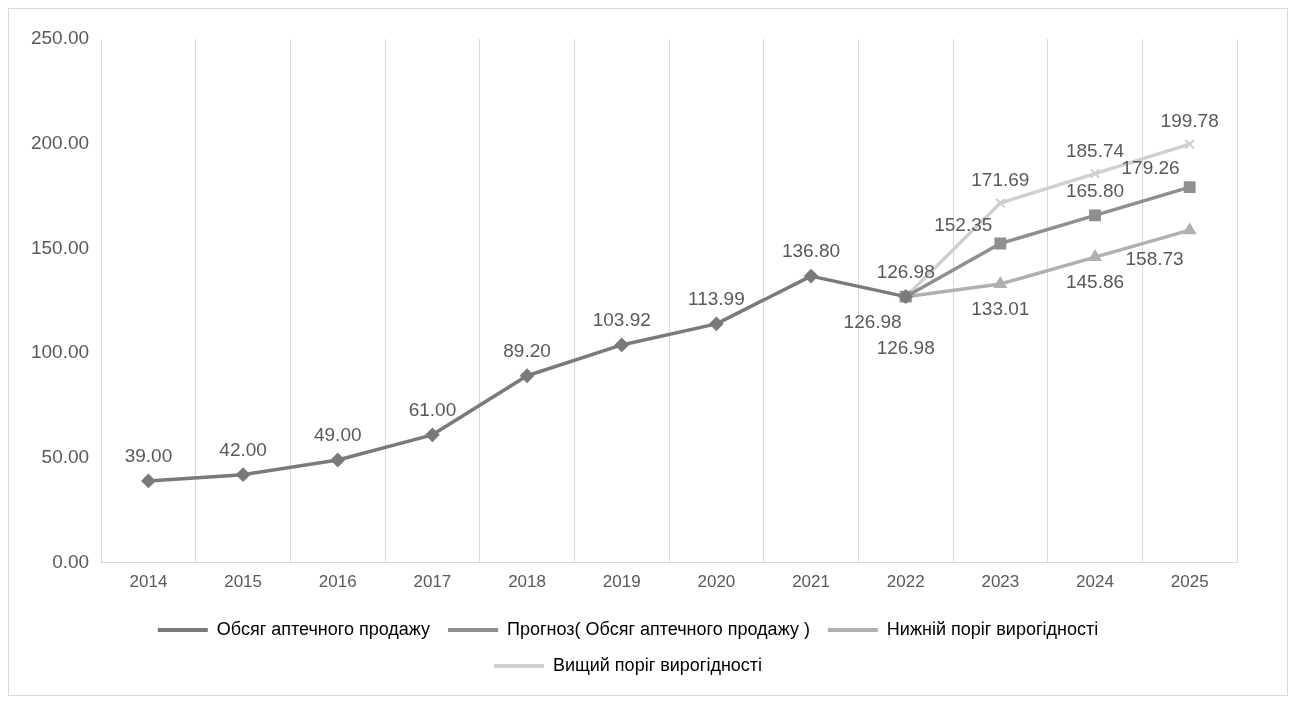 The height and width of the screenshot is (704, 1296). I want to click on data-label: 103.92, so click(621, 320).